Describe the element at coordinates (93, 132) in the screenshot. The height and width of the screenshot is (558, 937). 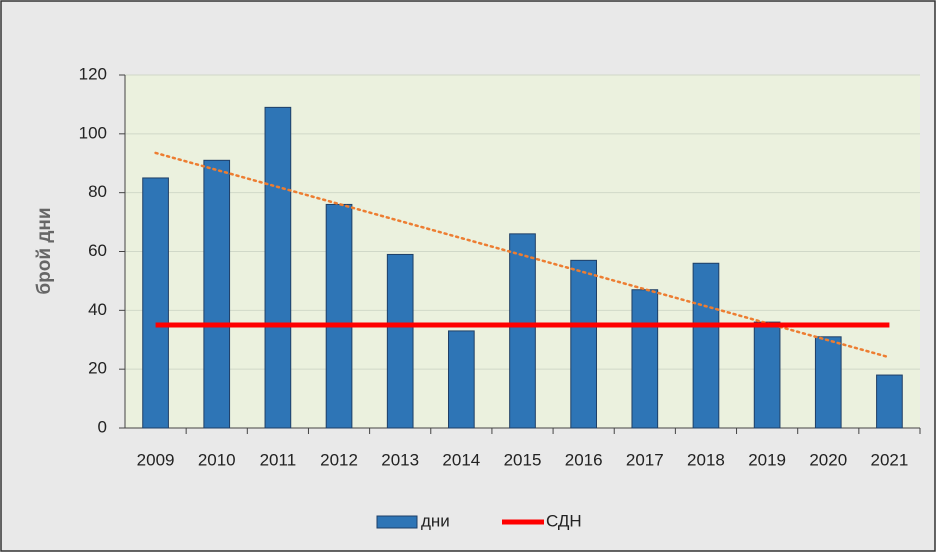
I see `y-tick-label: 100` at that location.